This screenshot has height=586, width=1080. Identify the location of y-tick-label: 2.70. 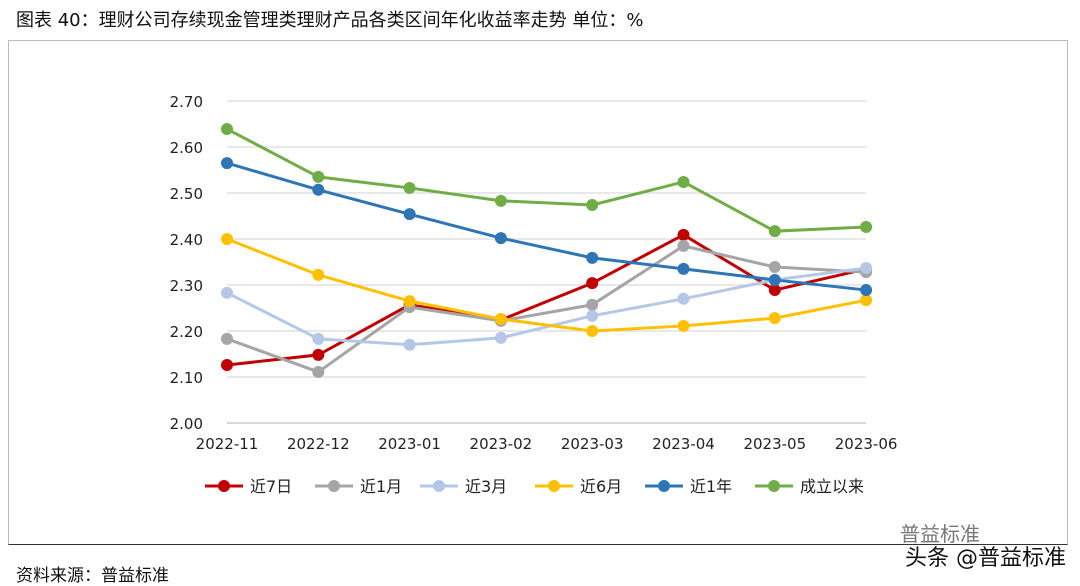
(186, 102).